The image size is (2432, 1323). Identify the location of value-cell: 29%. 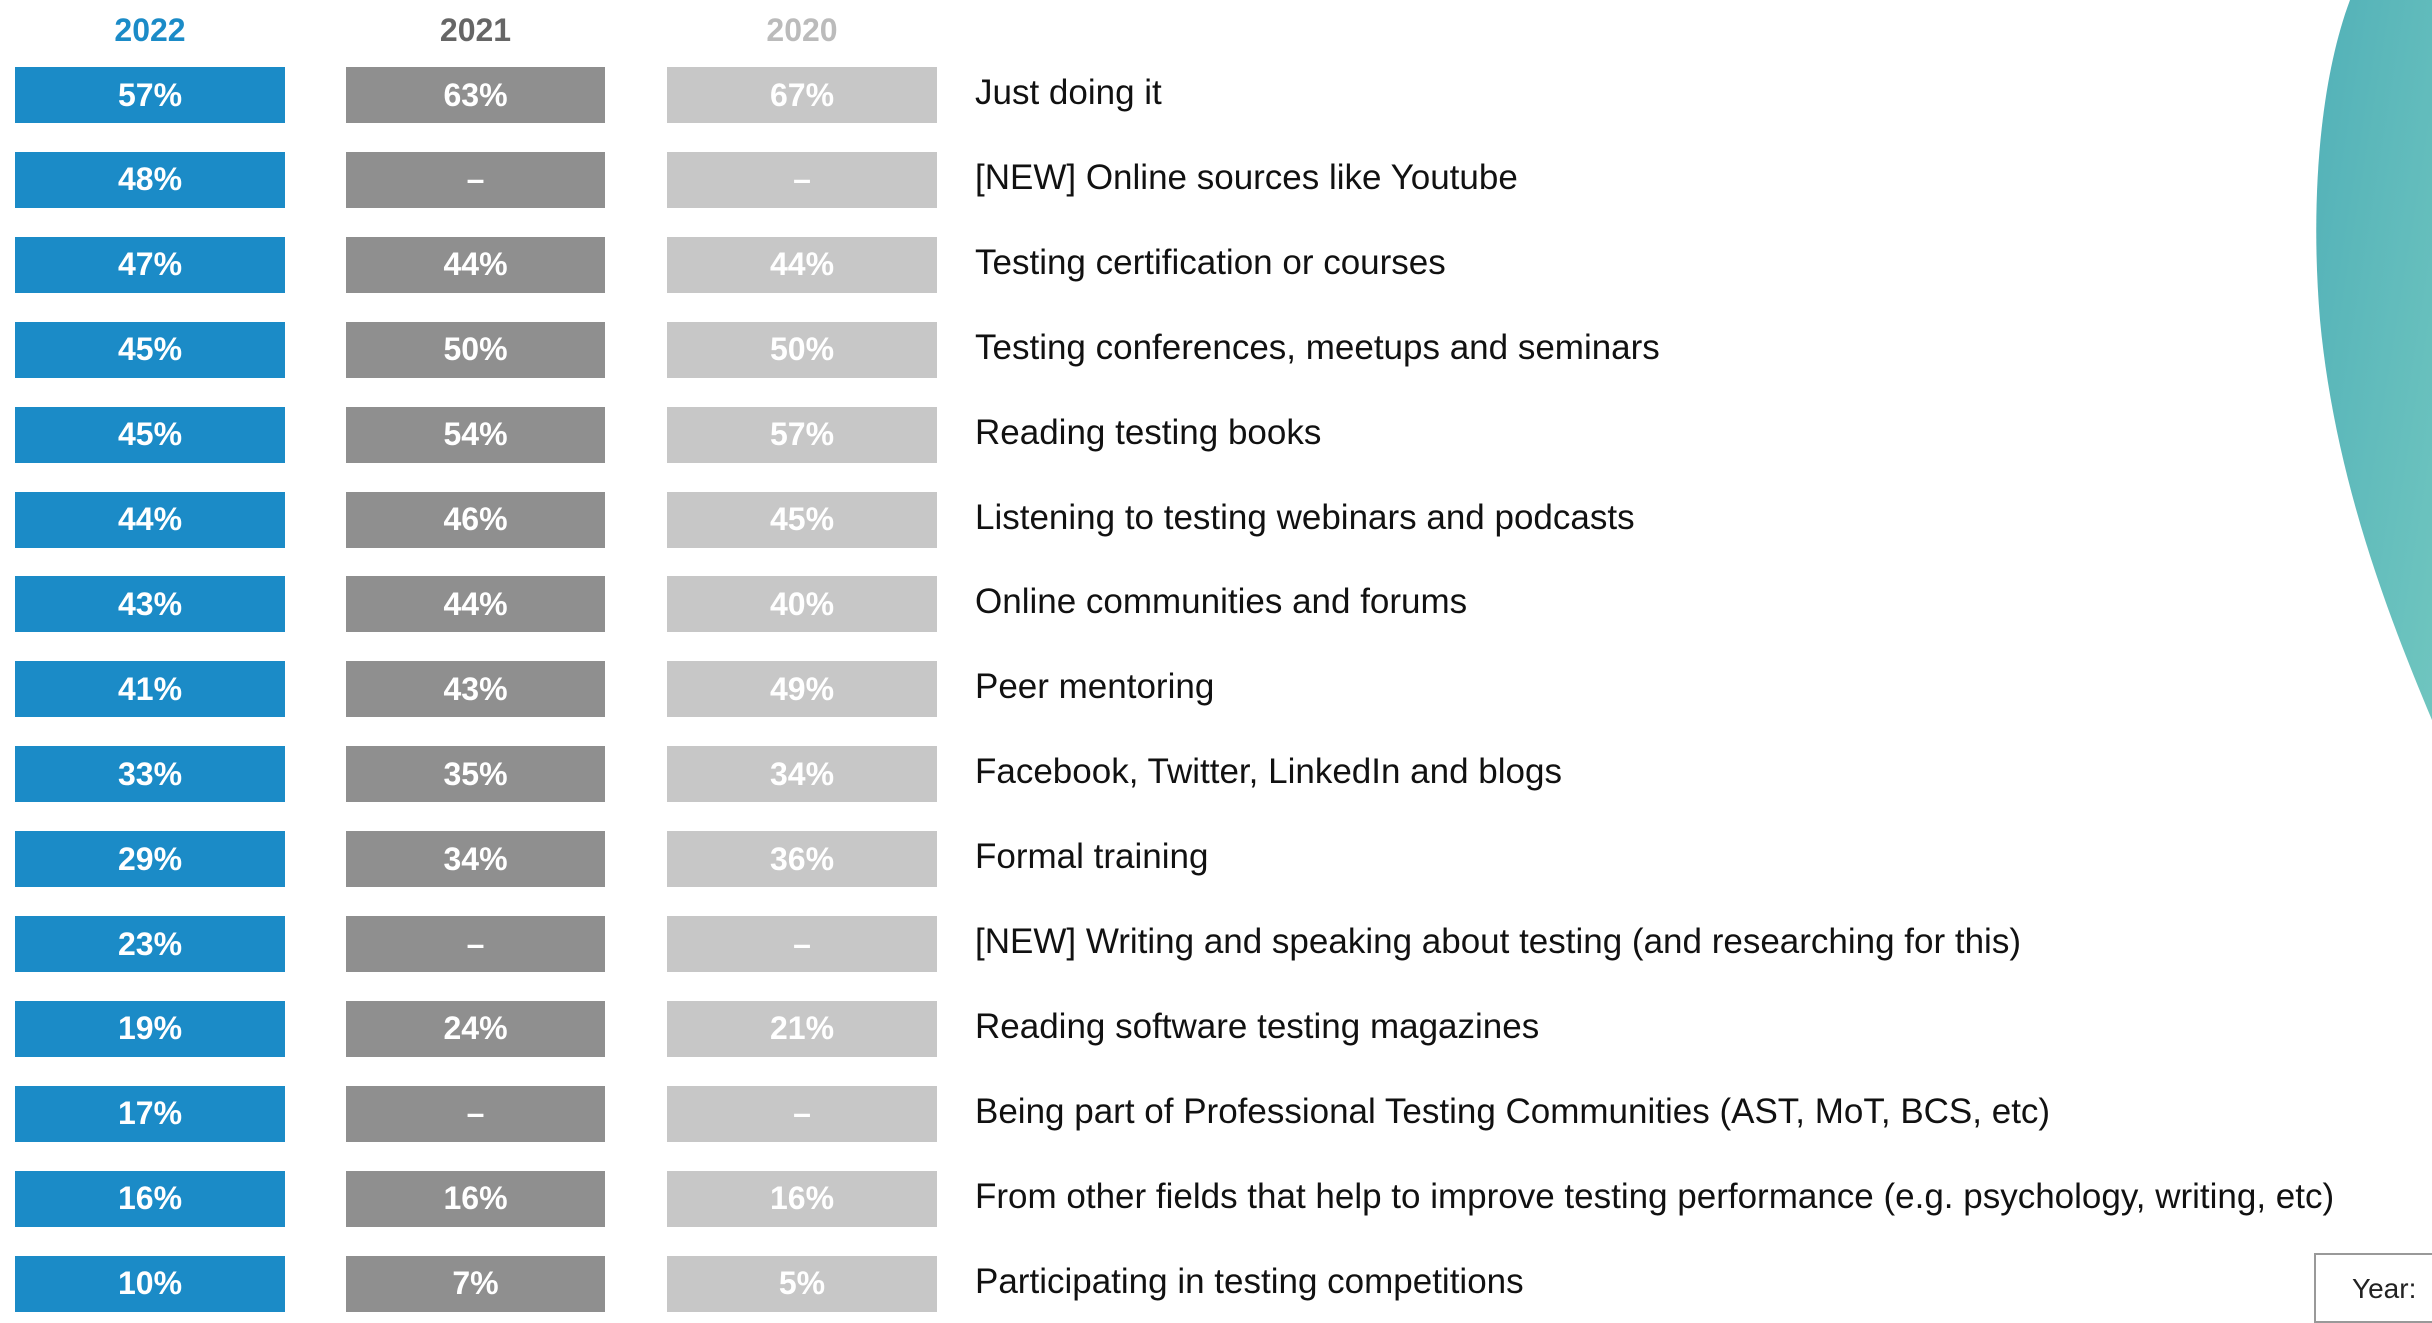
(150, 859).